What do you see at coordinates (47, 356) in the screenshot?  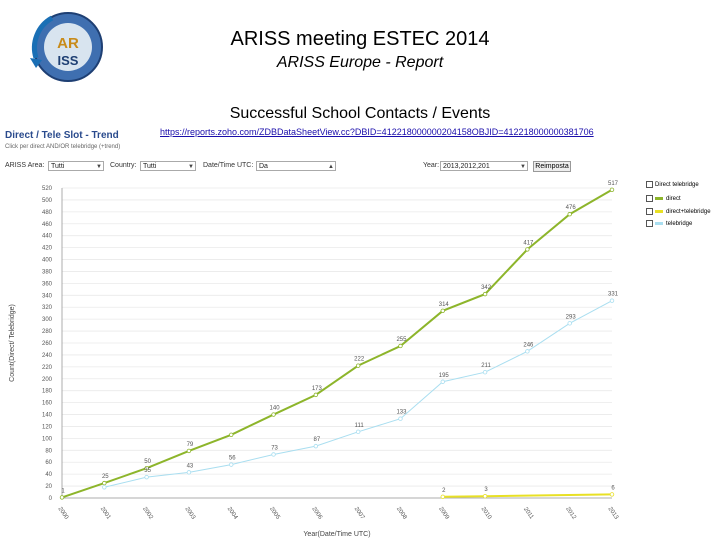 I see `y-tick-label: 240` at bounding box center [47, 356].